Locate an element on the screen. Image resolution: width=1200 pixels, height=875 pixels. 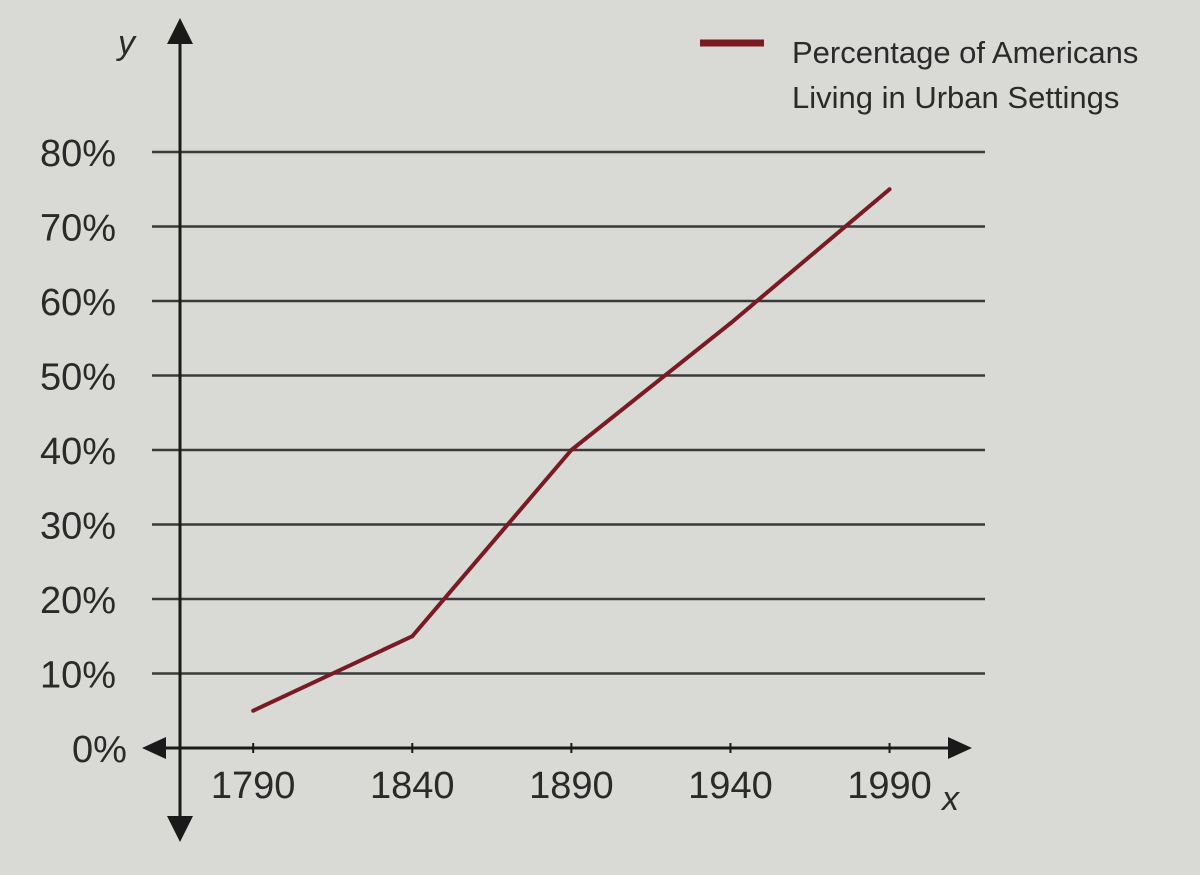
y-axis-arrow-up is located at coordinates (180, 31).